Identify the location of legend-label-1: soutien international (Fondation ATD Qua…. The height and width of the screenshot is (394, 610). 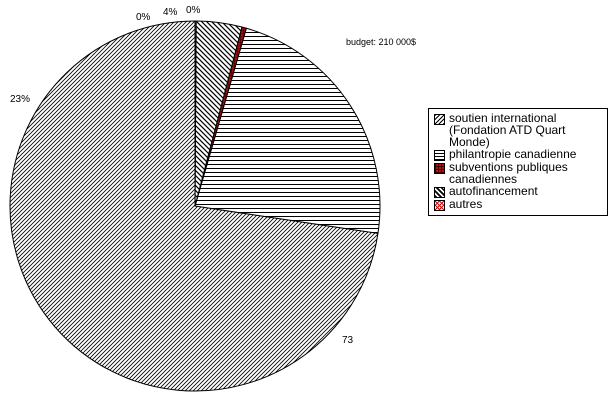
(507, 130).